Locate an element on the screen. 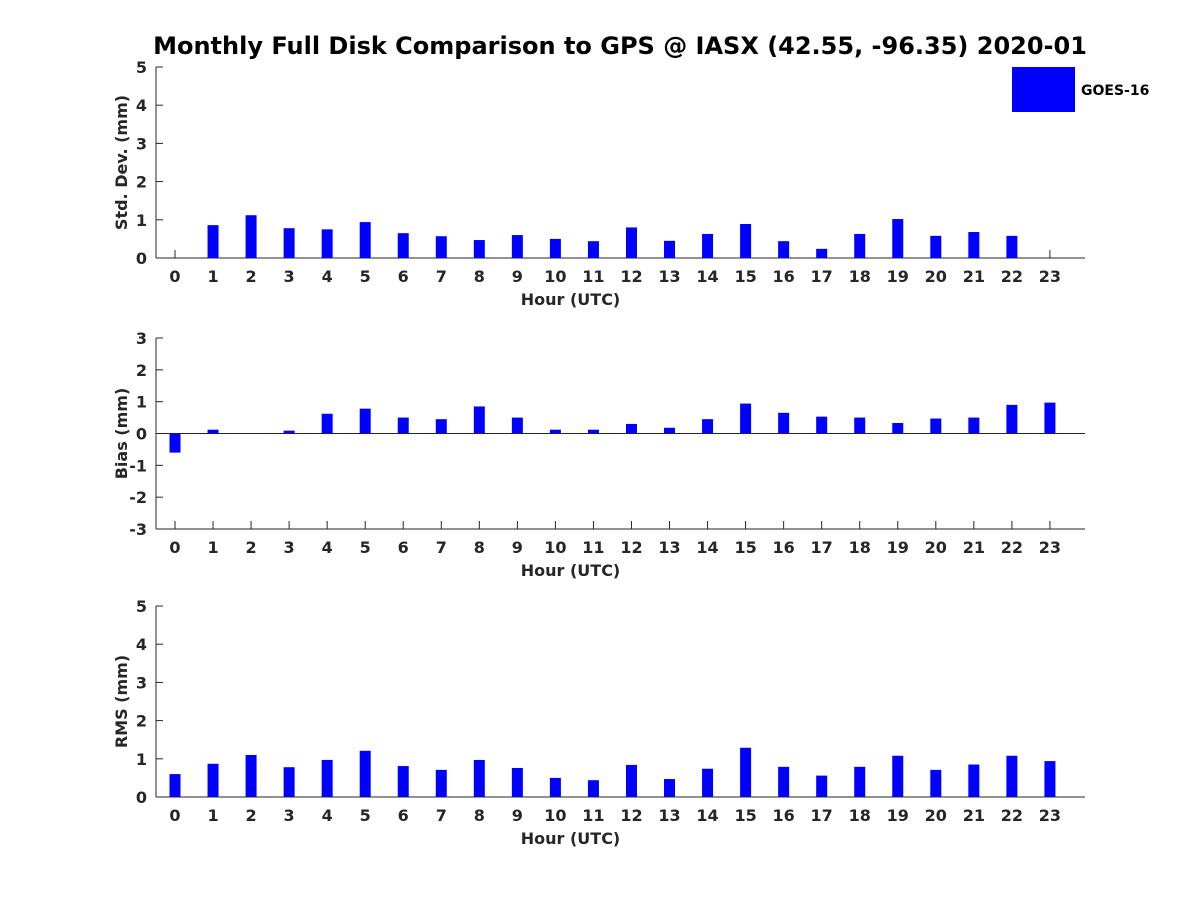  x-tick-label: 12 is located at coordinates (631, 815).